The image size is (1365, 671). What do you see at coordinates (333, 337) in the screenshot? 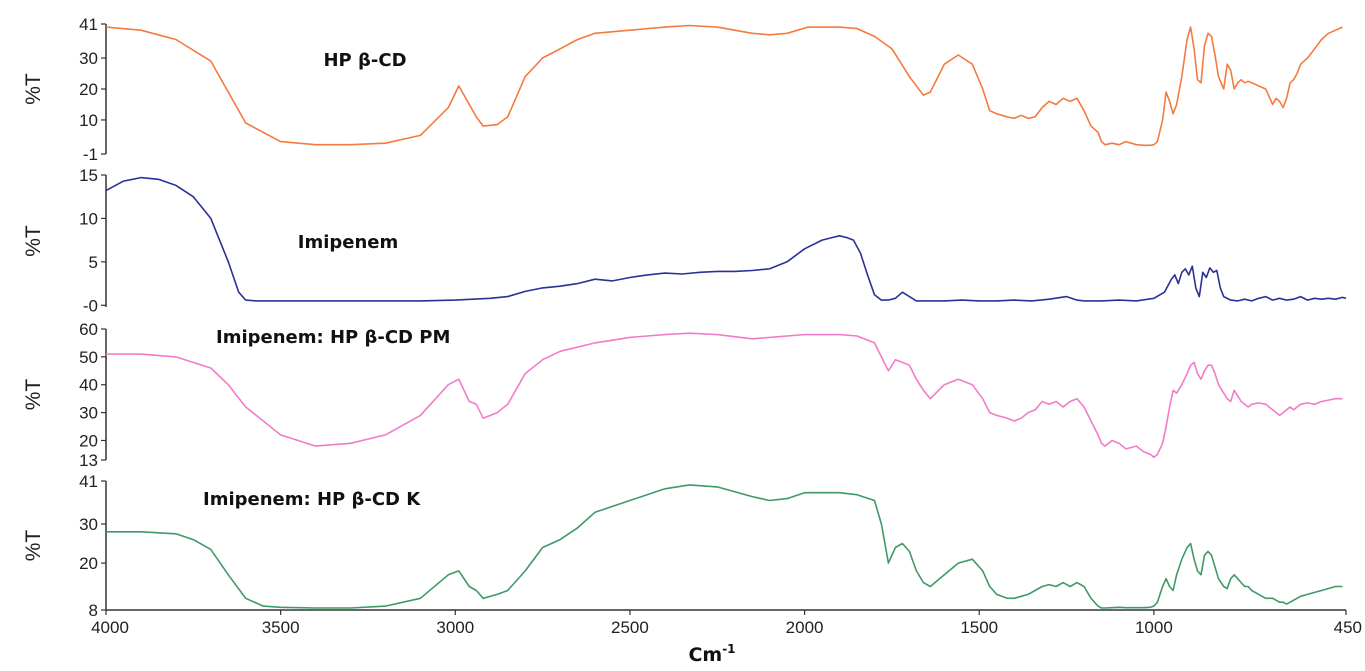
I see `spectrum-title: Imipenem: HP β-CD PM` at bounding box center [333, 337].